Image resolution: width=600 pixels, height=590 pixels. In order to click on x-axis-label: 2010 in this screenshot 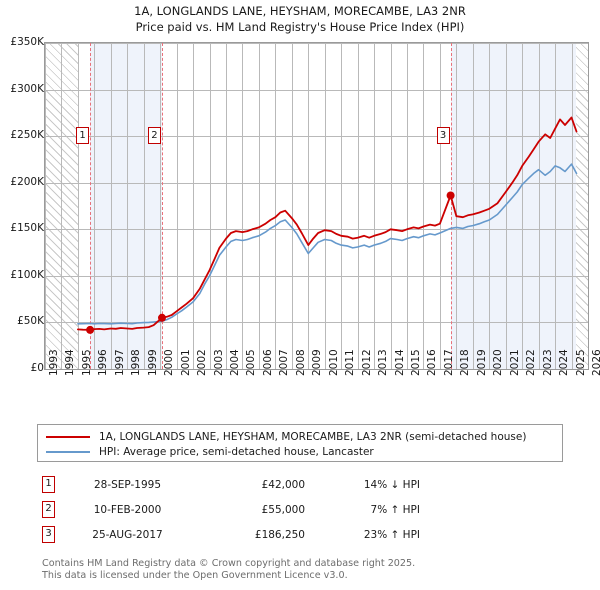, I will do `click(333, 362)`.